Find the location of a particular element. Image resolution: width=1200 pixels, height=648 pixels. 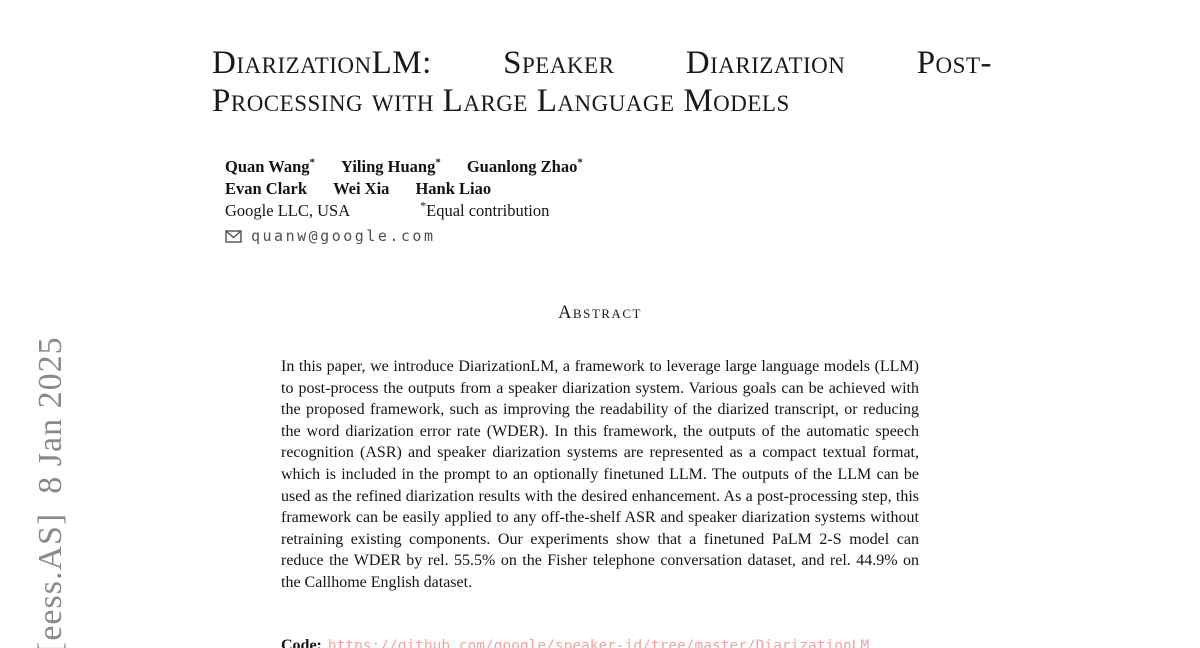

code-label: Code: is located at coordinates (301, 642).